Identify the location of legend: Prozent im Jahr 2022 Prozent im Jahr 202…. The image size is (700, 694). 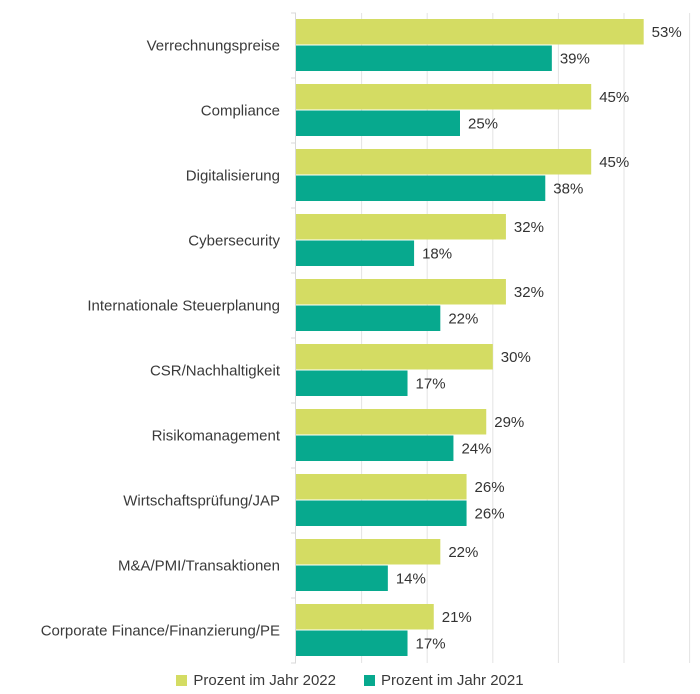
(350, 680).